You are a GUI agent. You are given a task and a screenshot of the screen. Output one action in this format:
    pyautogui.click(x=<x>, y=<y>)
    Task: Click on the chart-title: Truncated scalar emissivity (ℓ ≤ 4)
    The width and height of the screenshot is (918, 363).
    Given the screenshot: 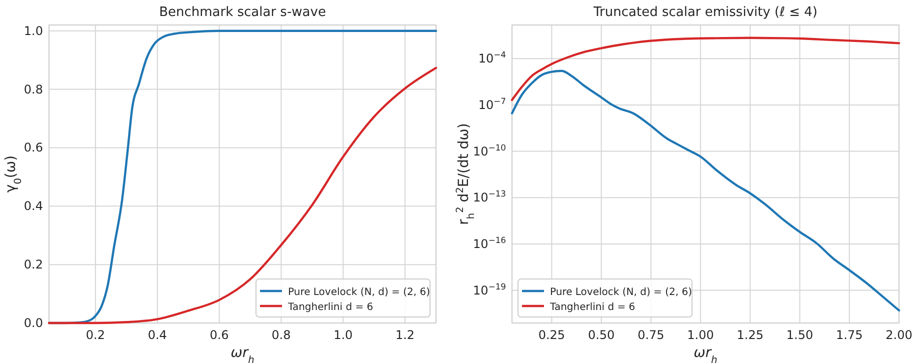 What is the action you would take?
    pyautogui.click(x=705, y=12)
    